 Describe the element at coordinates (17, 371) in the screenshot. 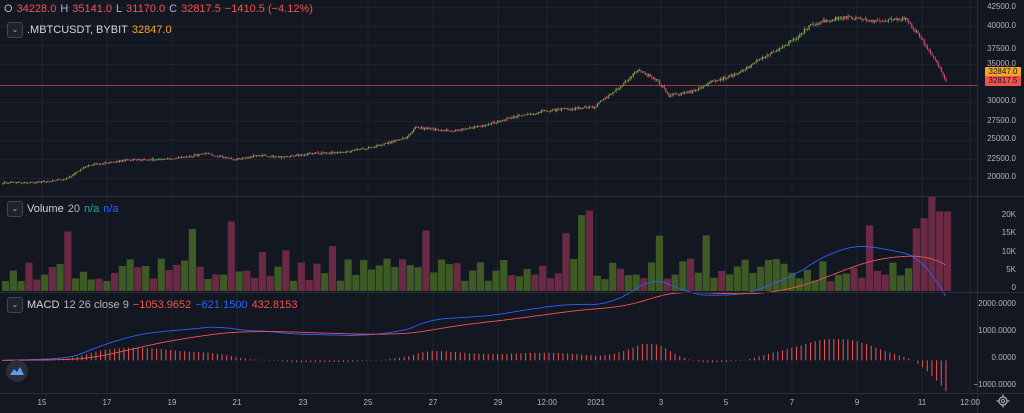

I see `tradingview-logo-icon` at that location.